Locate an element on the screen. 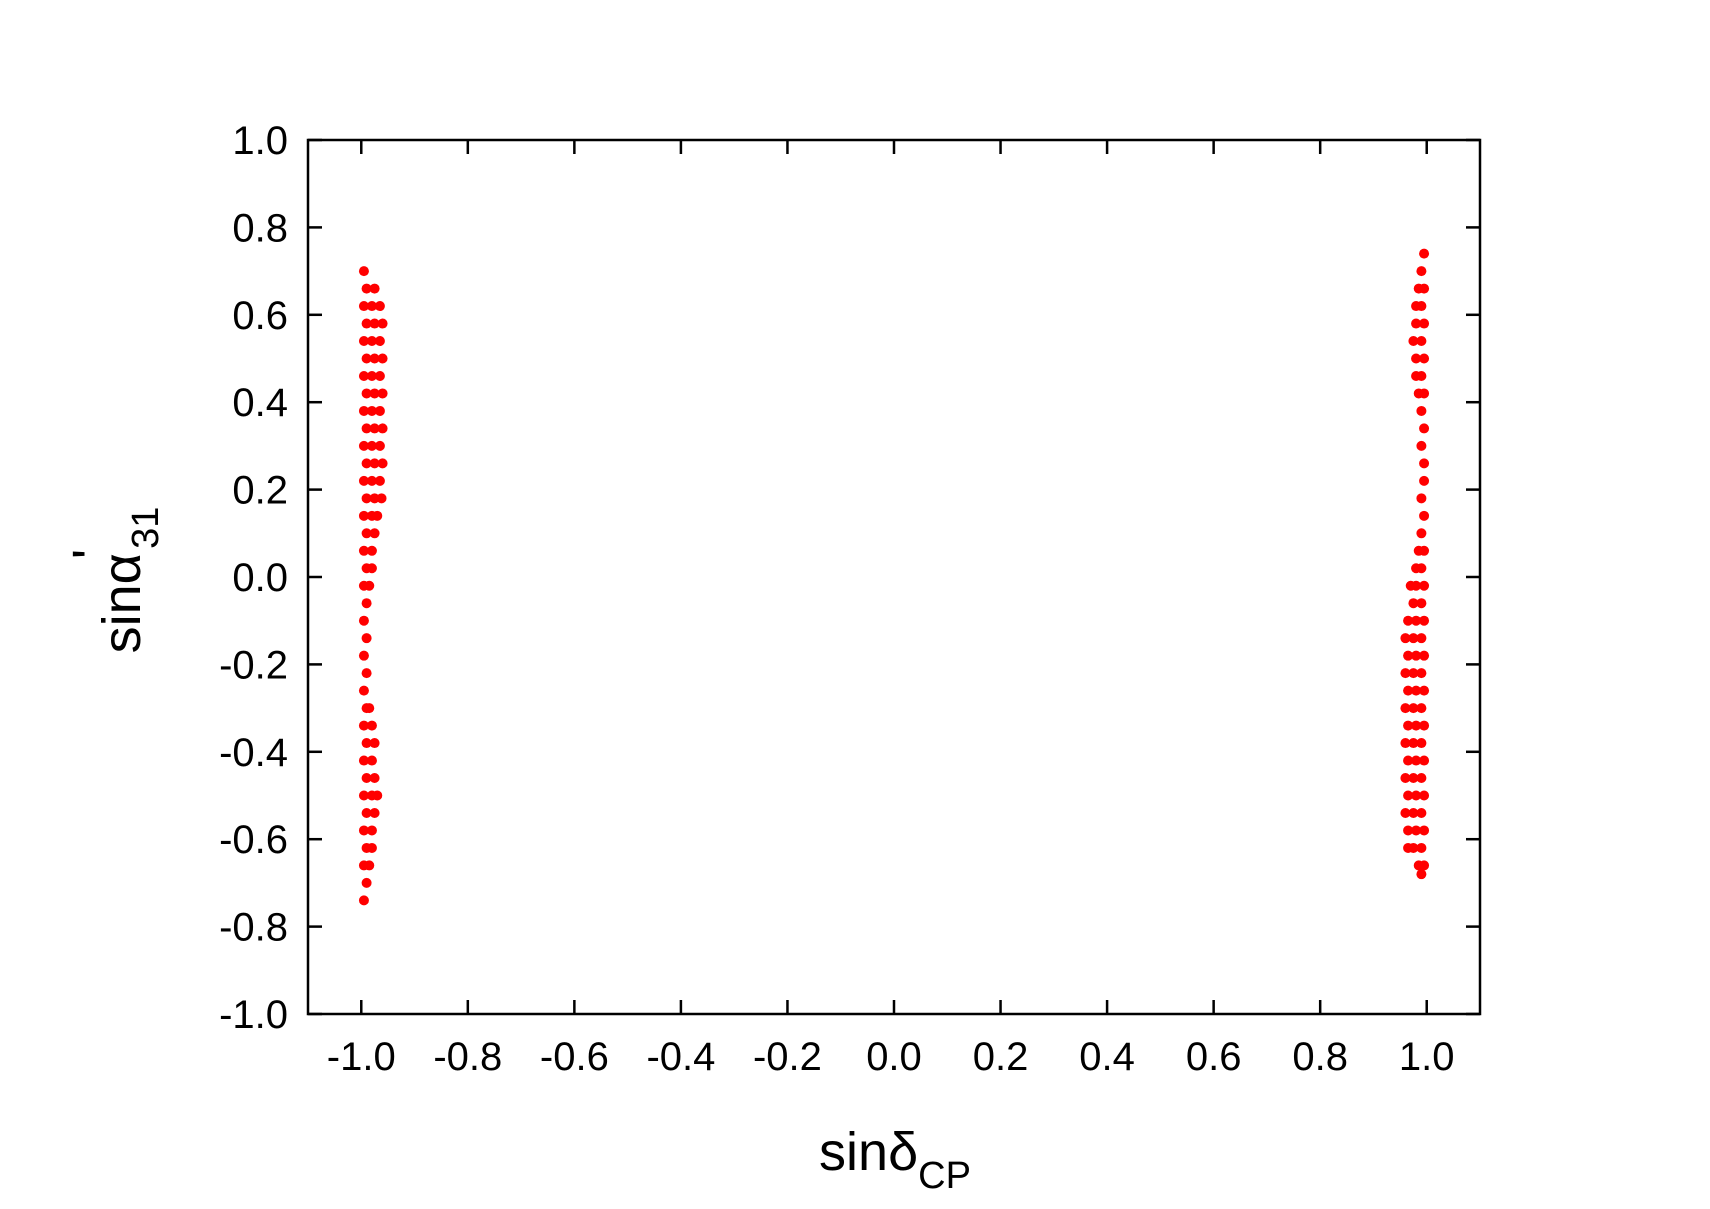  x-tick-label: 0.0 is located at coordinates (894, 1057).